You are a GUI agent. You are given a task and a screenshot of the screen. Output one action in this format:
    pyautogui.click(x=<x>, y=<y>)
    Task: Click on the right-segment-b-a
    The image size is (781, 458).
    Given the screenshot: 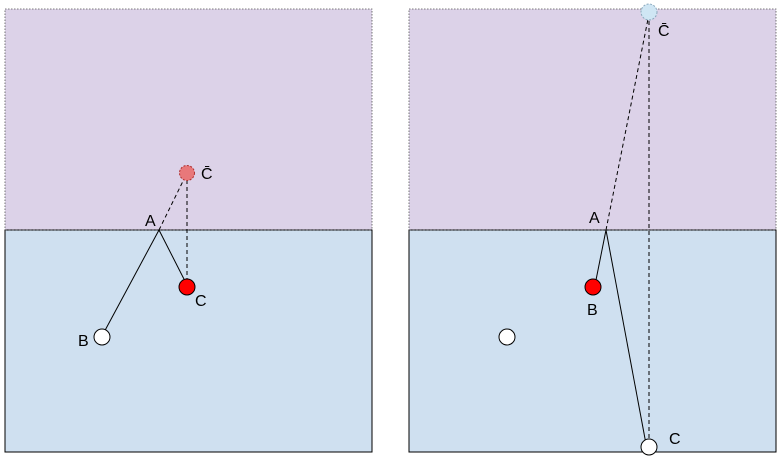 What is the action you would take?
    pyautogui.click(x=601, y=255)
    